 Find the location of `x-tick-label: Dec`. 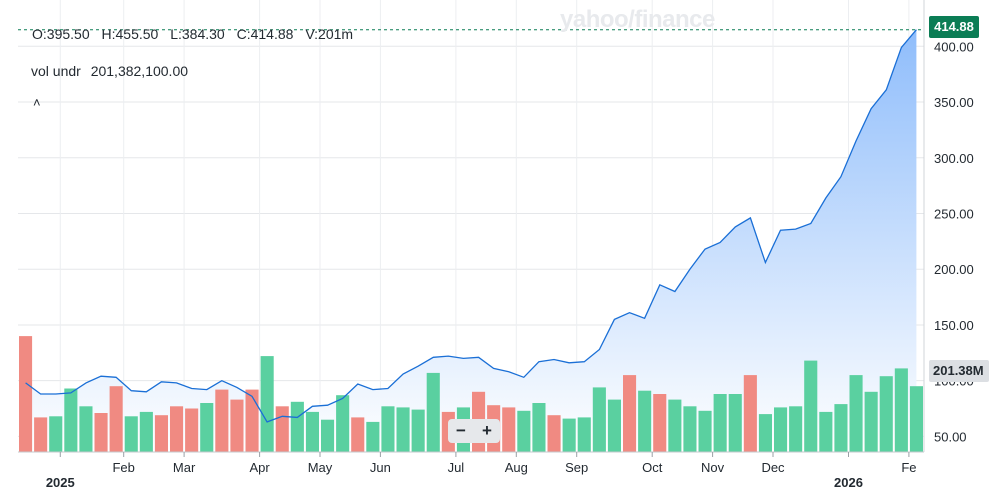

x-tick-label: Dec is located at coordinates (773, 467).